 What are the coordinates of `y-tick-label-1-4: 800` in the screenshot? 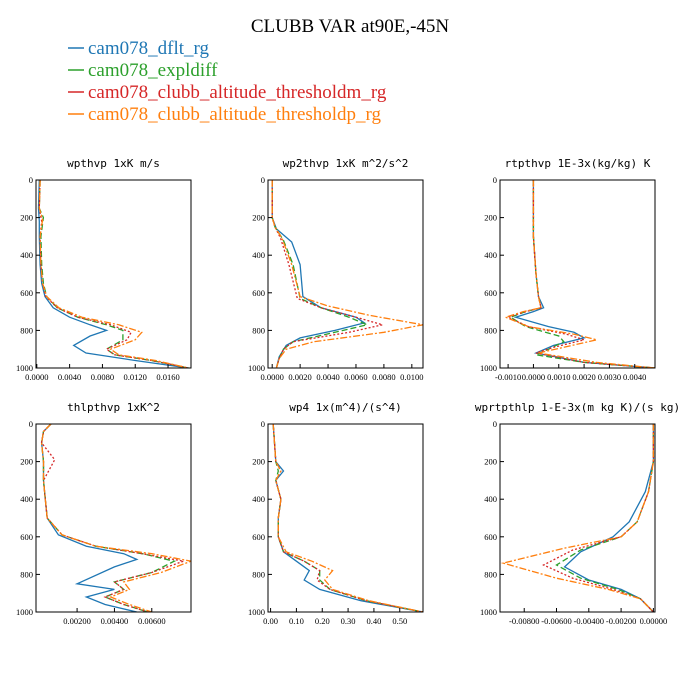 It's located at (258, 330).